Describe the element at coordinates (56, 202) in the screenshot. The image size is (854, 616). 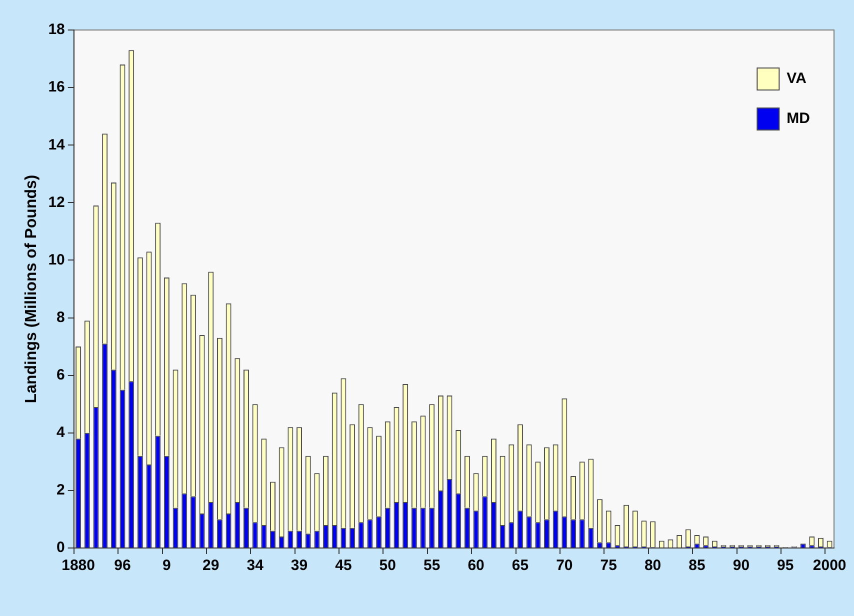
I see `y-tick-label: 12` at that location.